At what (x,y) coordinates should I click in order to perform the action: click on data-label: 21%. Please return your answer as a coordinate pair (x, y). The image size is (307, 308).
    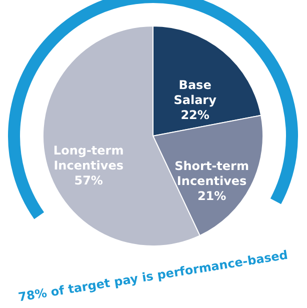
    Looking at the image, I should click on (211, 195).